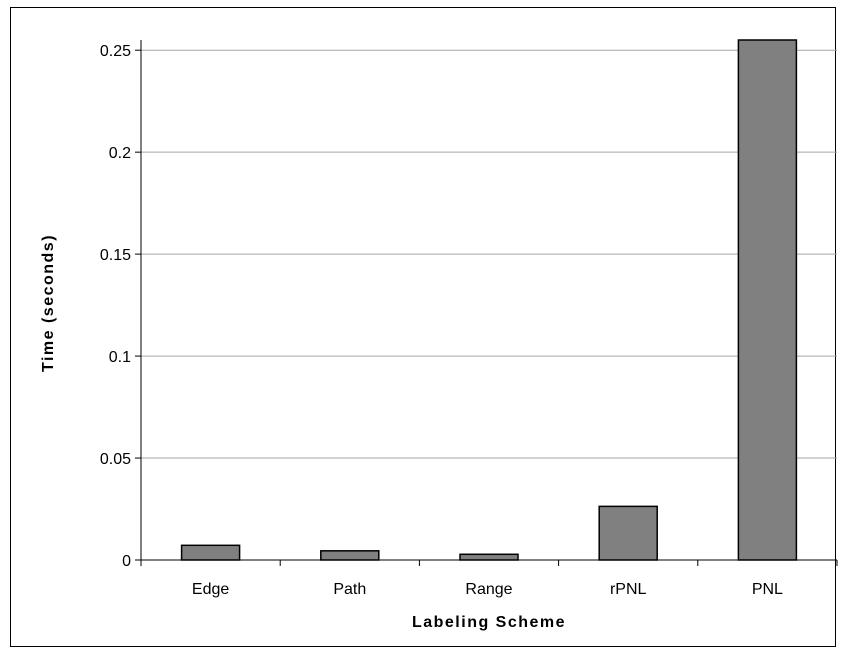 This screenshot has height=651, width=847. I want to click on y-tick-label: 0, so click(126, 561).